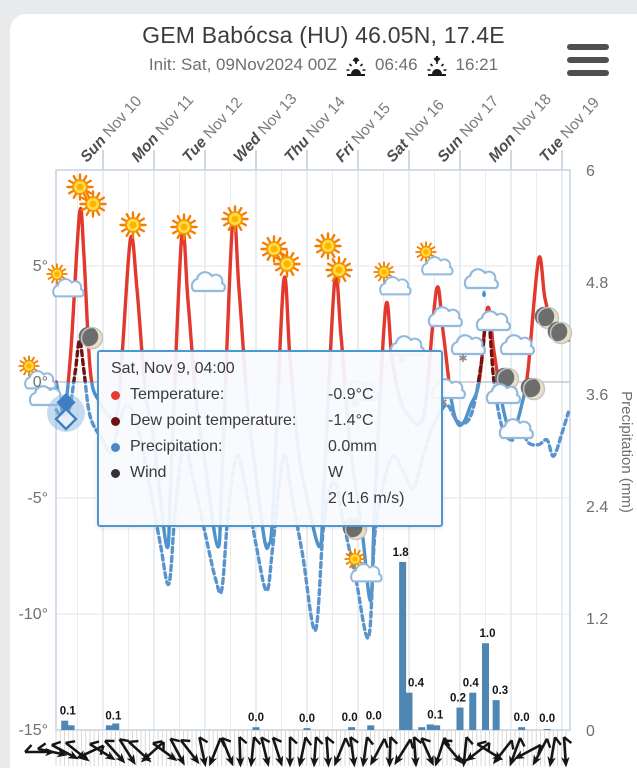 The height and width of the screenshot is (768, 637). I want to click on chart-drag-handle, so click(67, 414).